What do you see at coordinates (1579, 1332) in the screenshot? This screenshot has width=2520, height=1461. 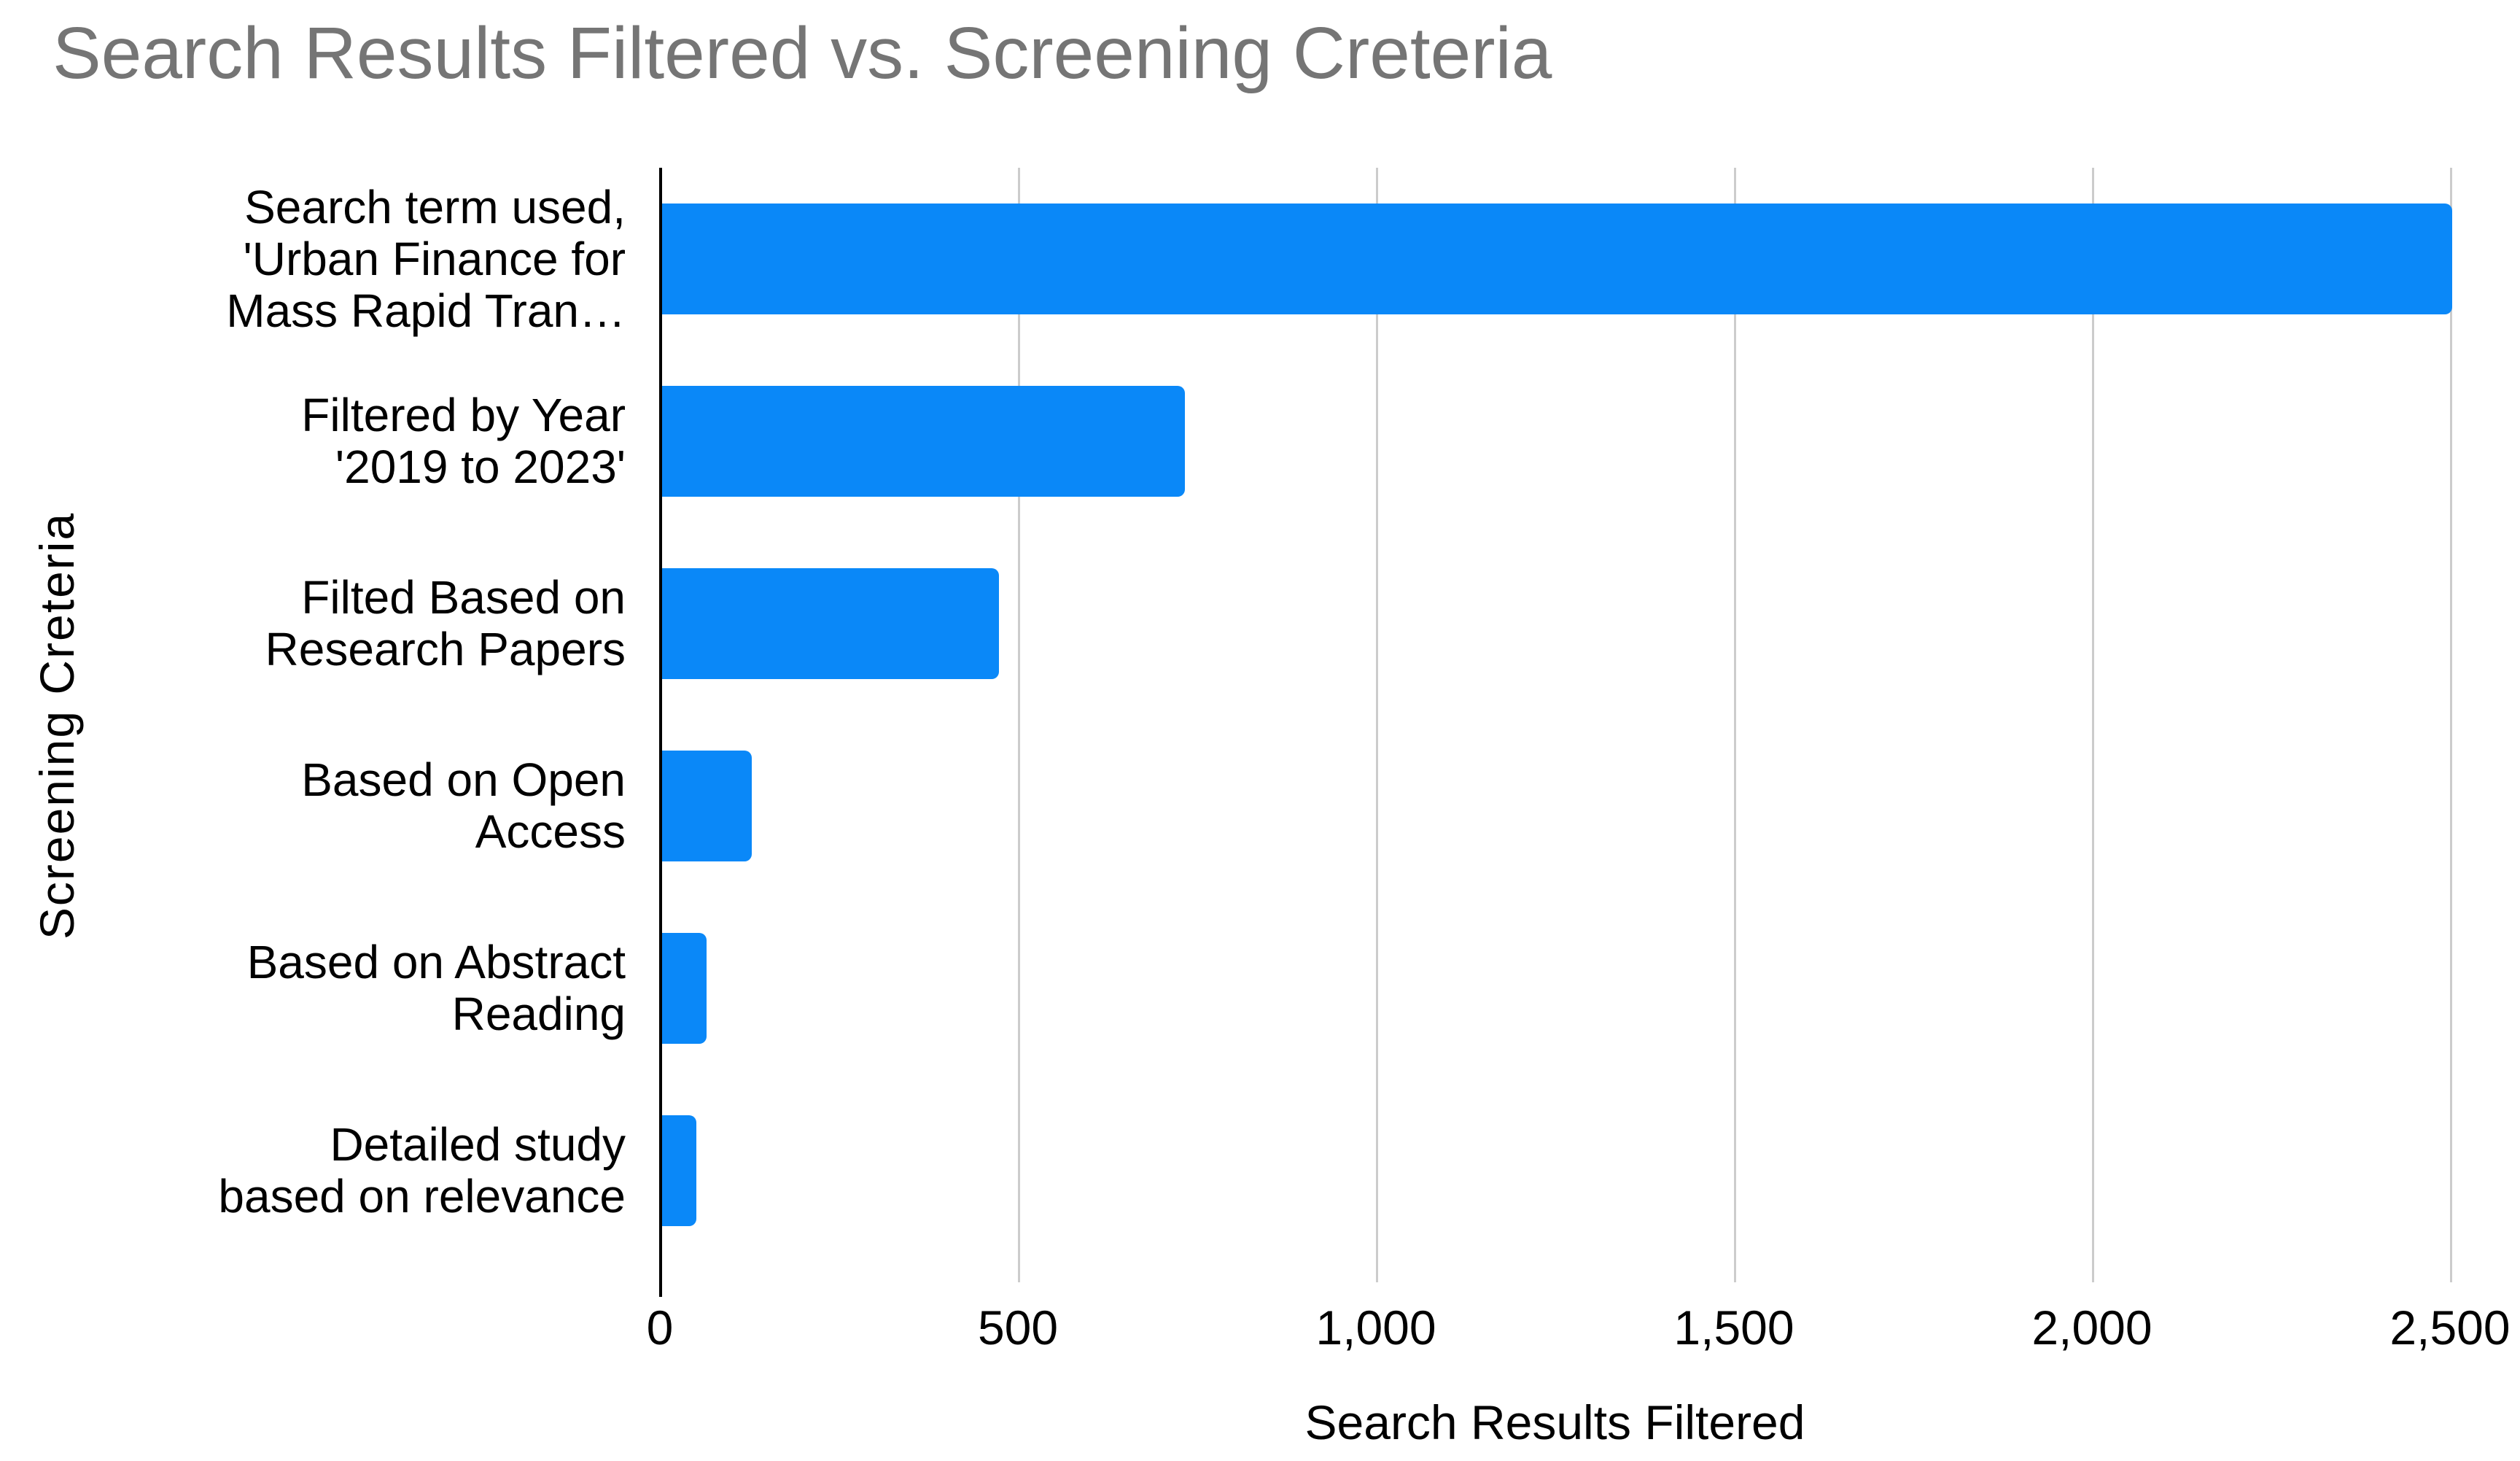 I see `x-axis-ticks: 0 500 1,000 1,500 2,000 2,500` at bounding box center [1579, 1332].